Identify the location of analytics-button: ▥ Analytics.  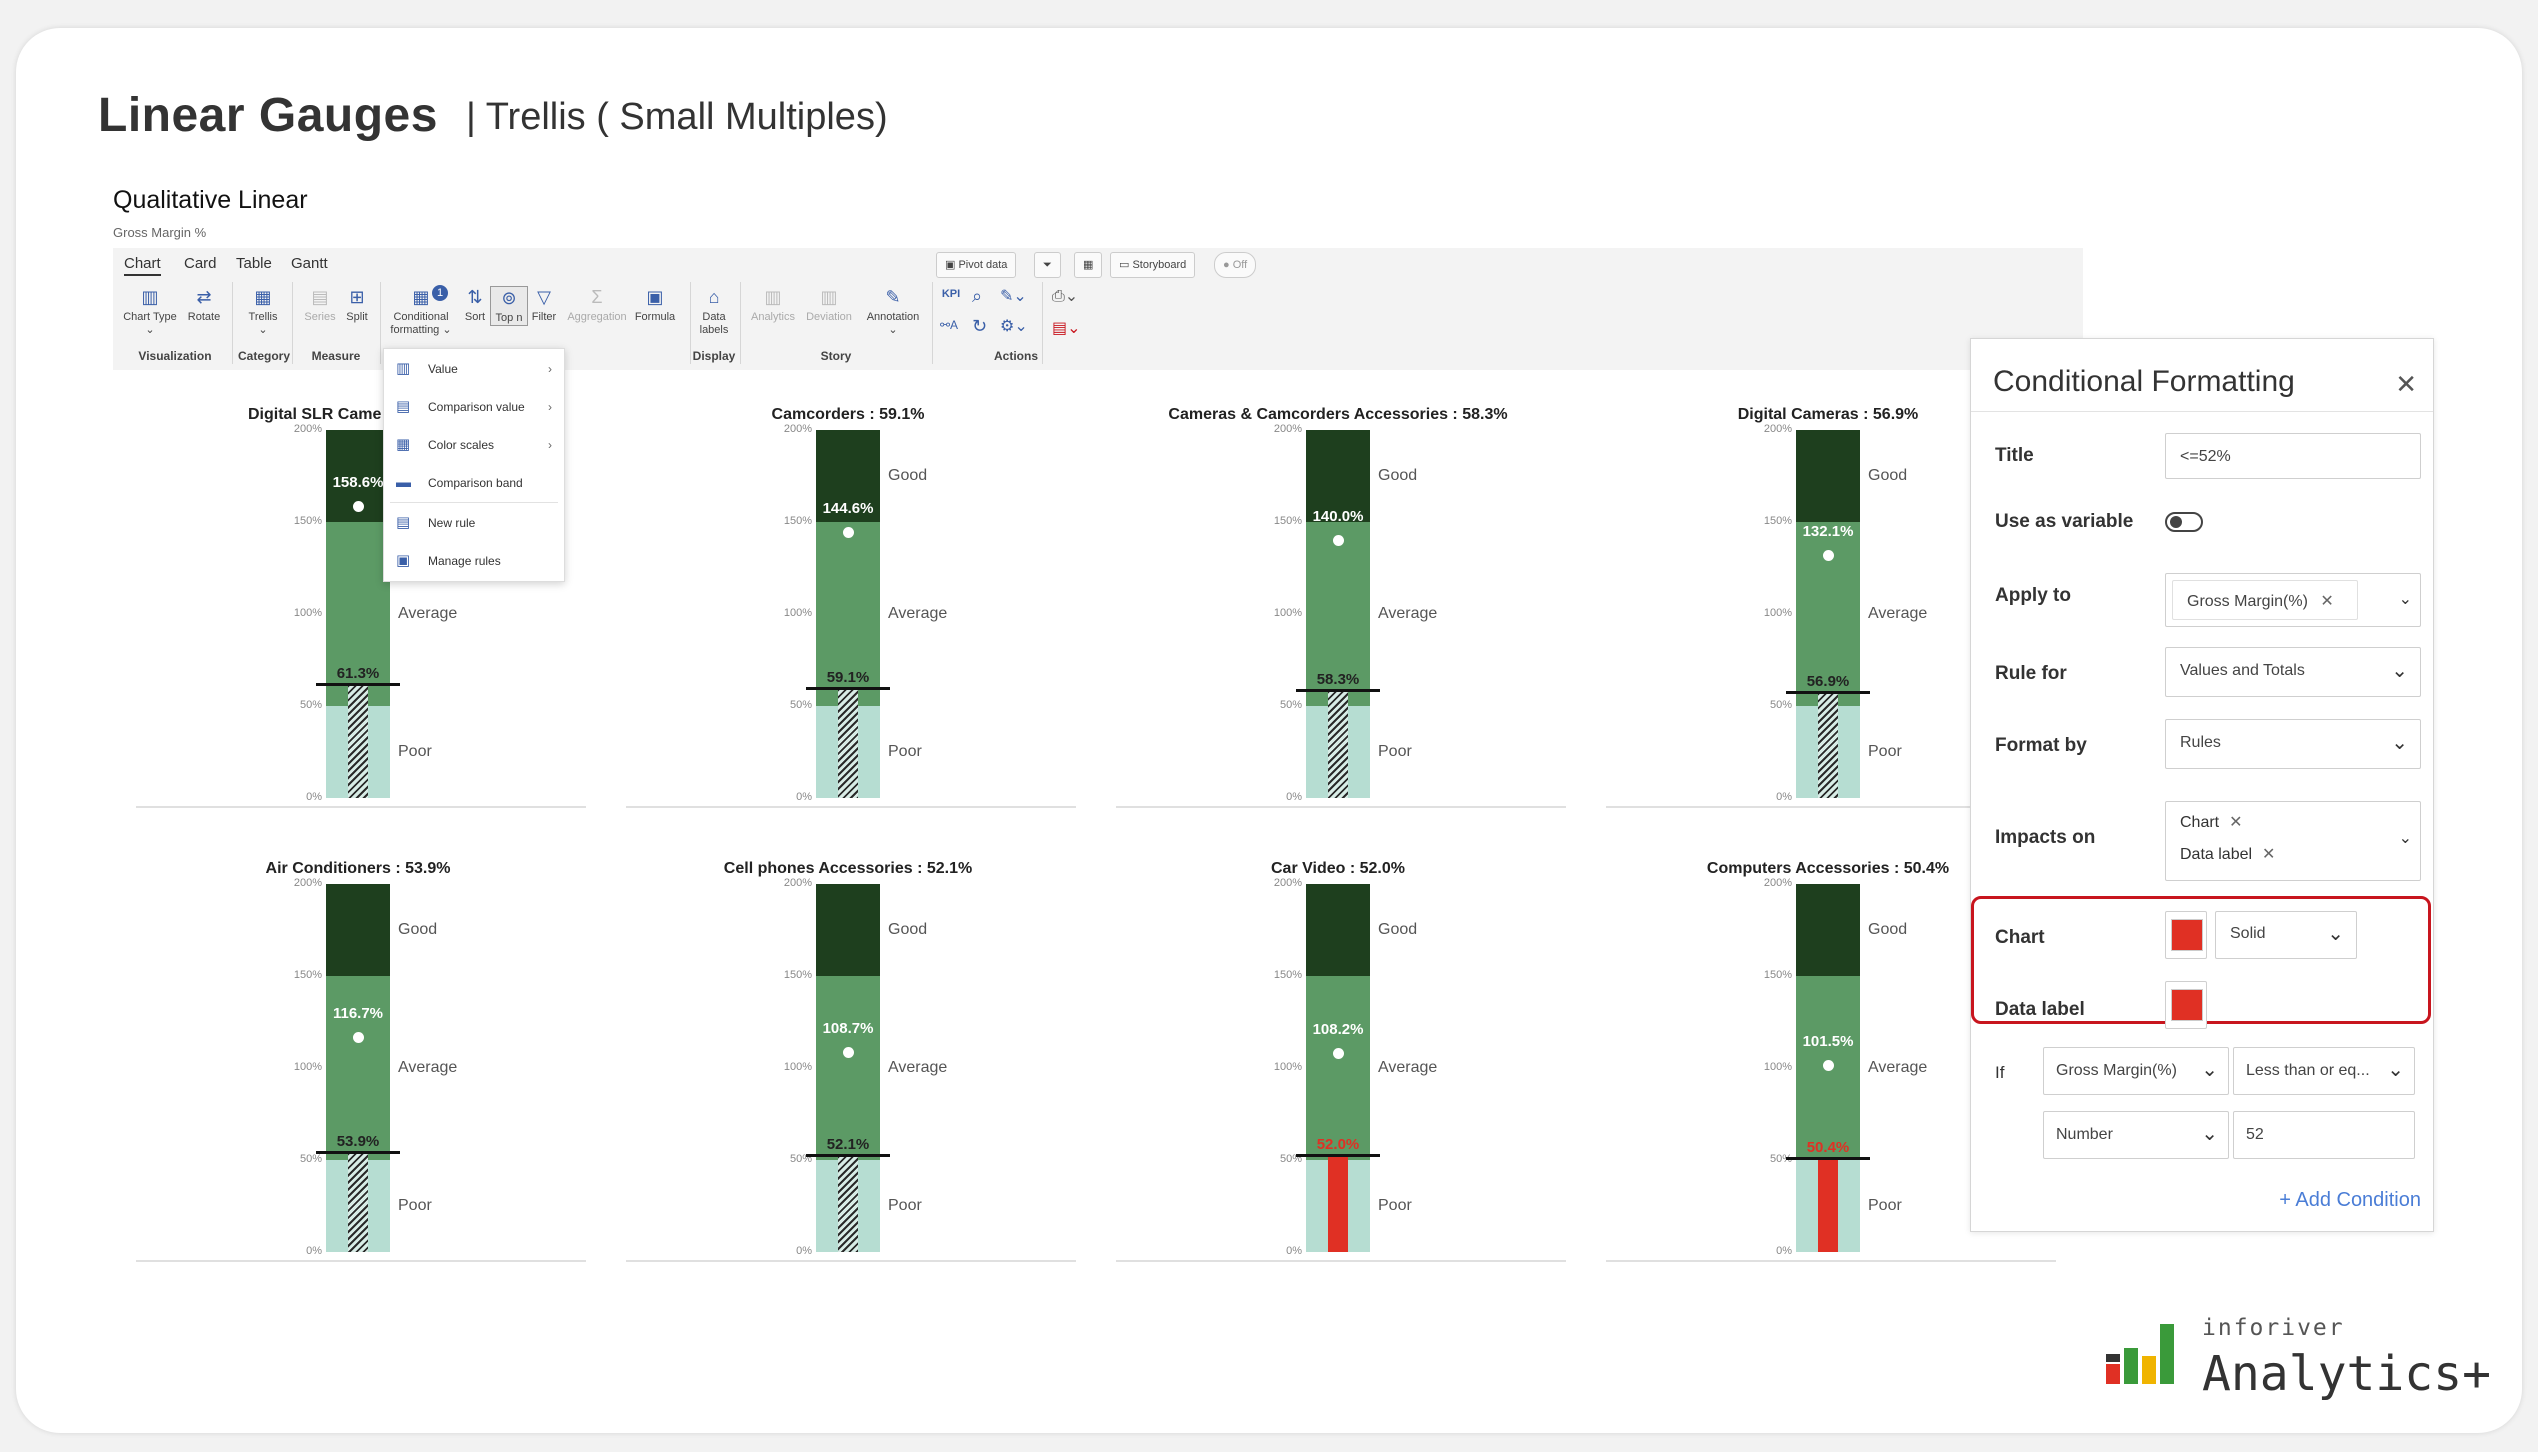
(773, 305).